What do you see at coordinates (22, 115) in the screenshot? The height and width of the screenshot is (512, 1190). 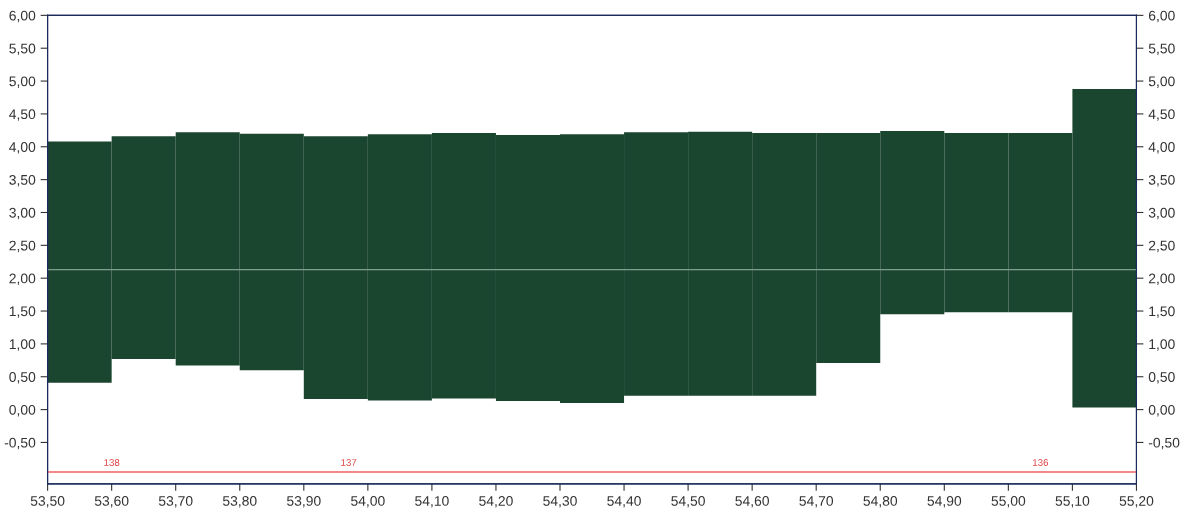 I see `y-tick-label: 4,50` at bounding box center [22, 115].